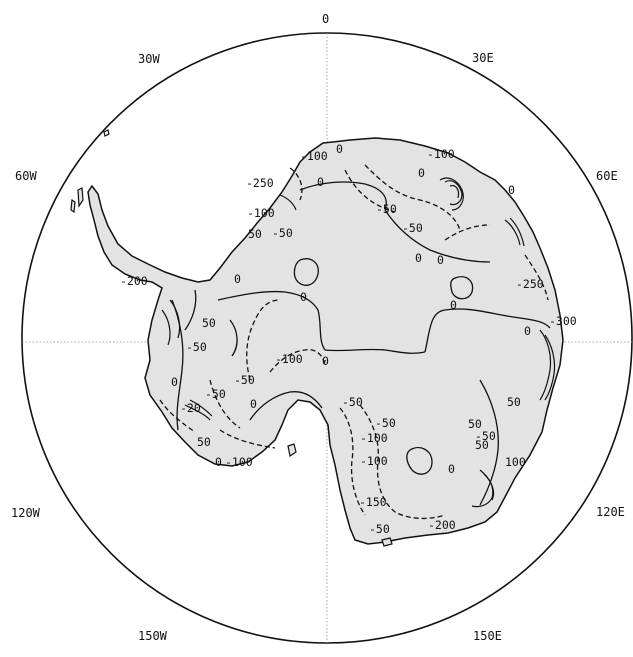  Describe the element at coordinates (483, 58) in the screenshot. I see `meridian-label-30e: 30E` at that location.